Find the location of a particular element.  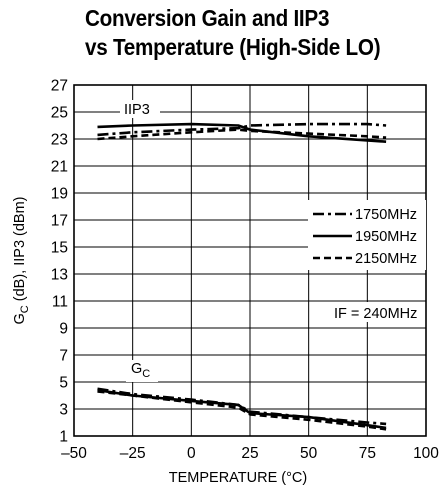

legend: 1750MHz 1950MHz 2150MHz is located at coordinates (367, 235).